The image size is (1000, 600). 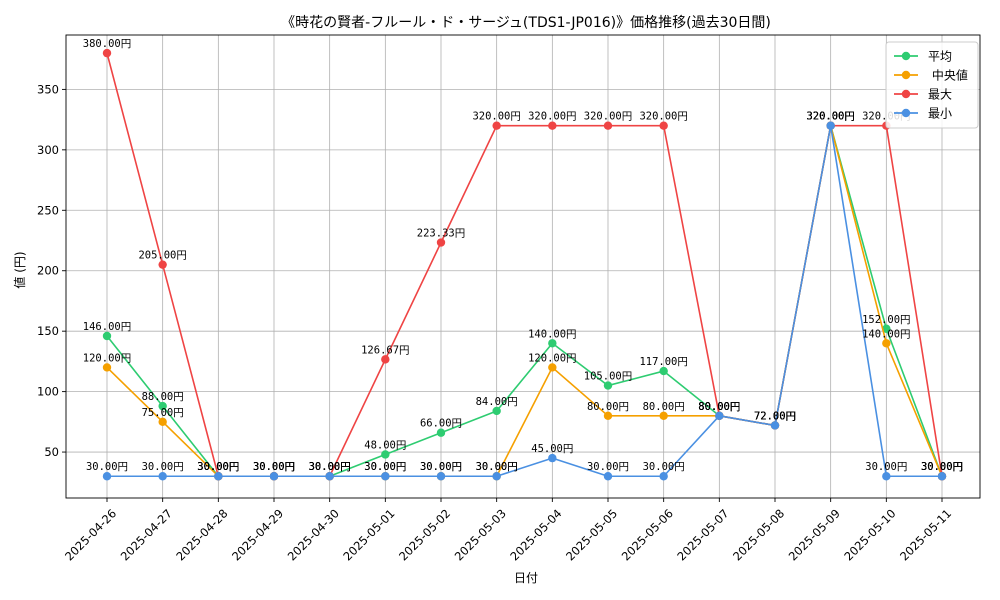 I want to click on y-tick-label: 150, so click(x=48, y=331).